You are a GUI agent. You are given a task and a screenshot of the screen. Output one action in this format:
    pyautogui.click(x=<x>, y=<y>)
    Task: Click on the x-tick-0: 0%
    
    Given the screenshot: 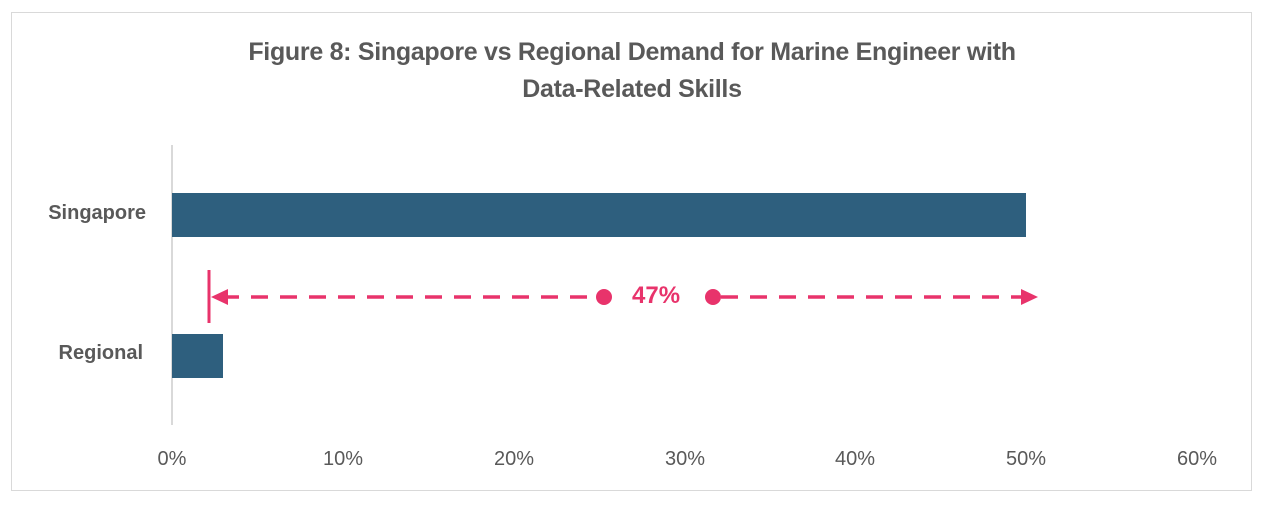 What is the action you would take?
    pyautogui.click(x=172, y=459)
    